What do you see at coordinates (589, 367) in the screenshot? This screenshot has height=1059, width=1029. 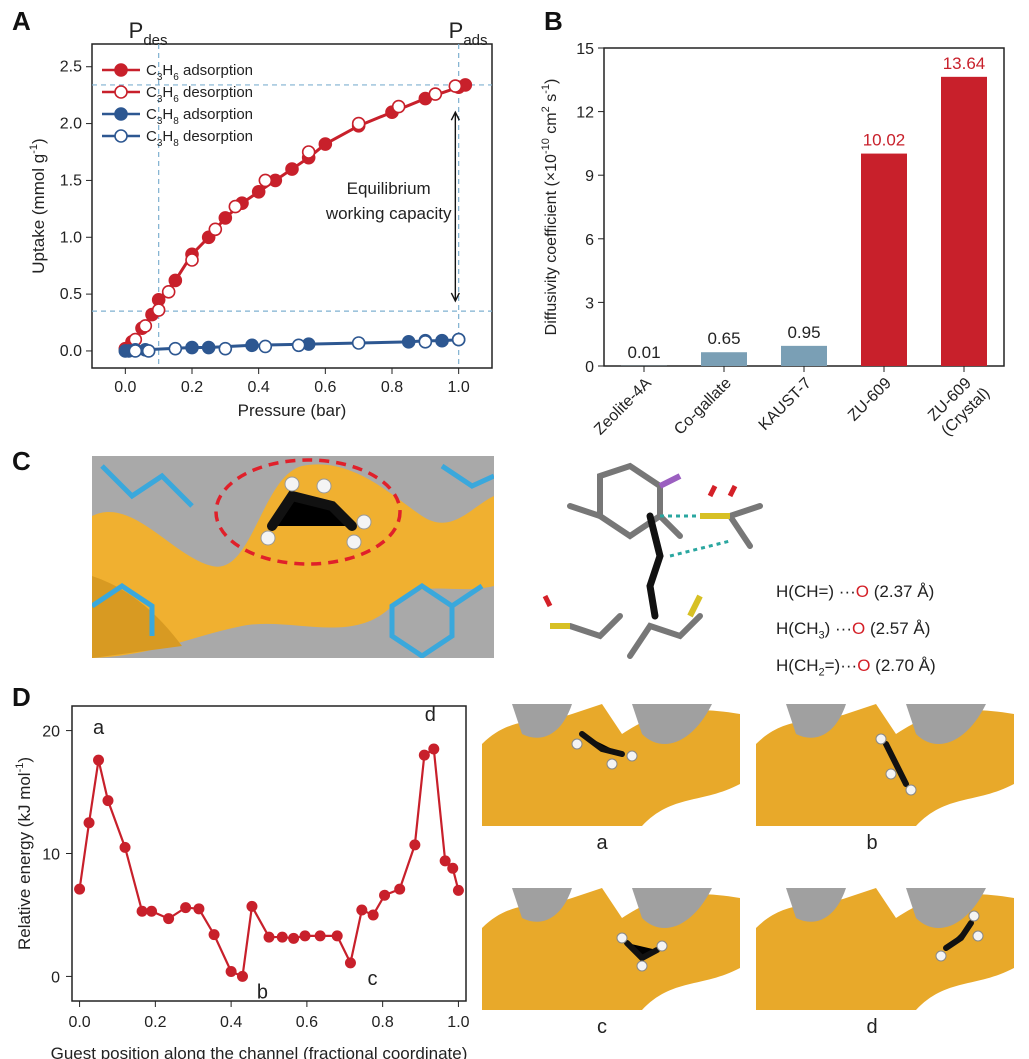 I see `y-tick-label-0: 0` at bounding box center [589, 367].